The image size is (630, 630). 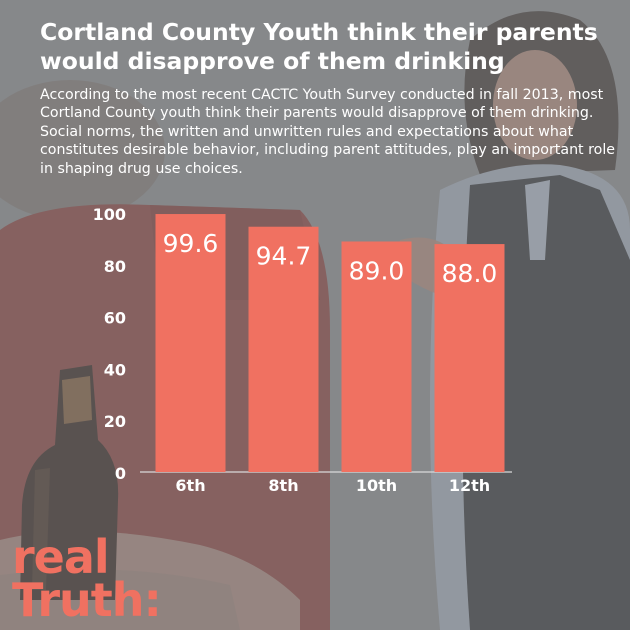 What do you see at coordinates (376, 485) in the screenshot?
I see `x-tick-label: 10th` at bounding box center [376, 485].